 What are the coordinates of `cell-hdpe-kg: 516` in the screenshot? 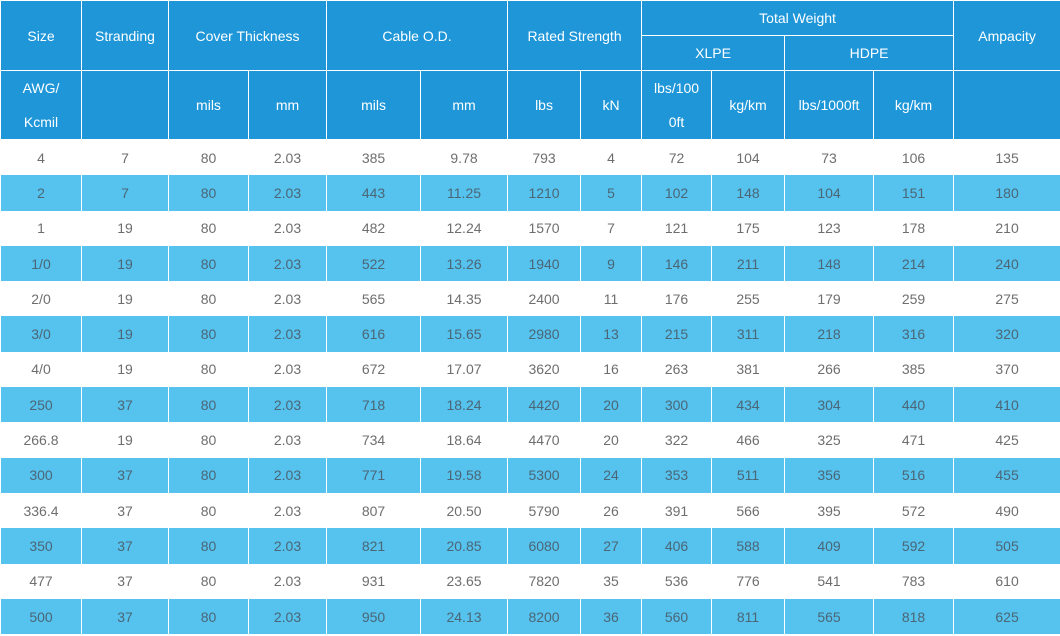 It's located at (914, 475).